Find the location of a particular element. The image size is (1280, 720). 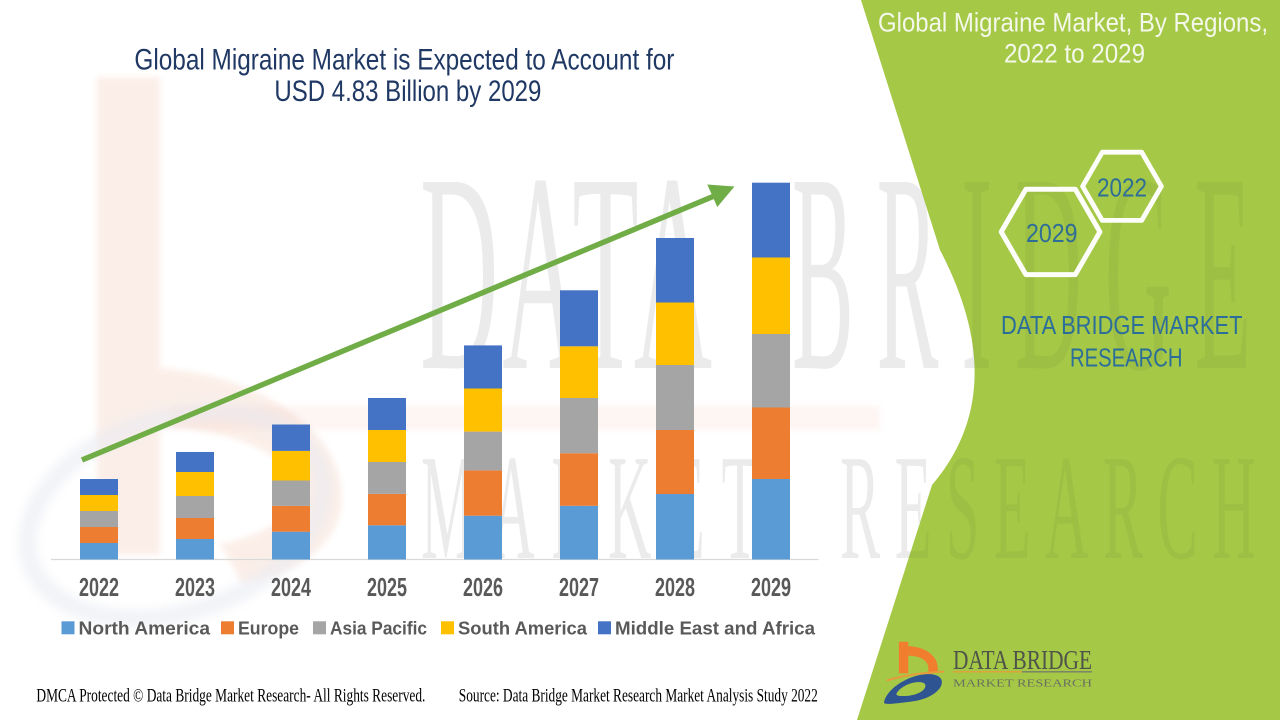

svg-text: 2026 is located at coordinates (483, 588).